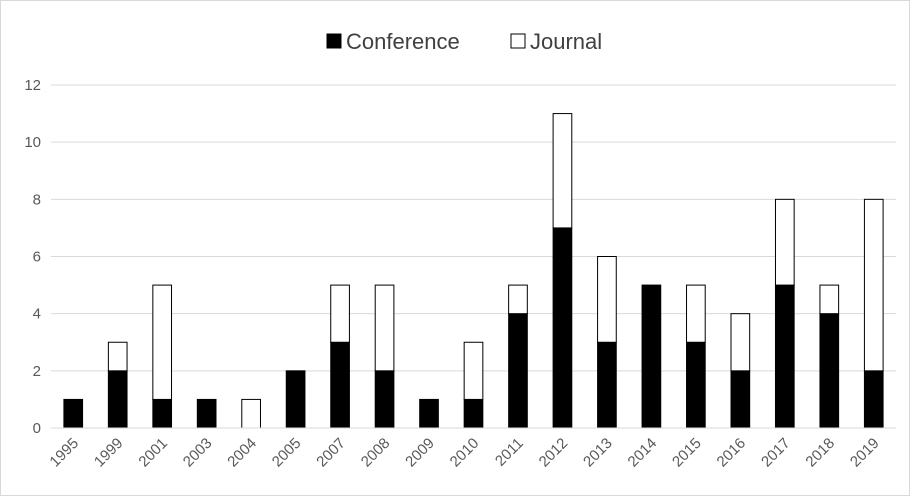 Image resolution: width=910 pixels, height=497 pixels. I want to click on y-tick-label: 6, so click(37, 257).